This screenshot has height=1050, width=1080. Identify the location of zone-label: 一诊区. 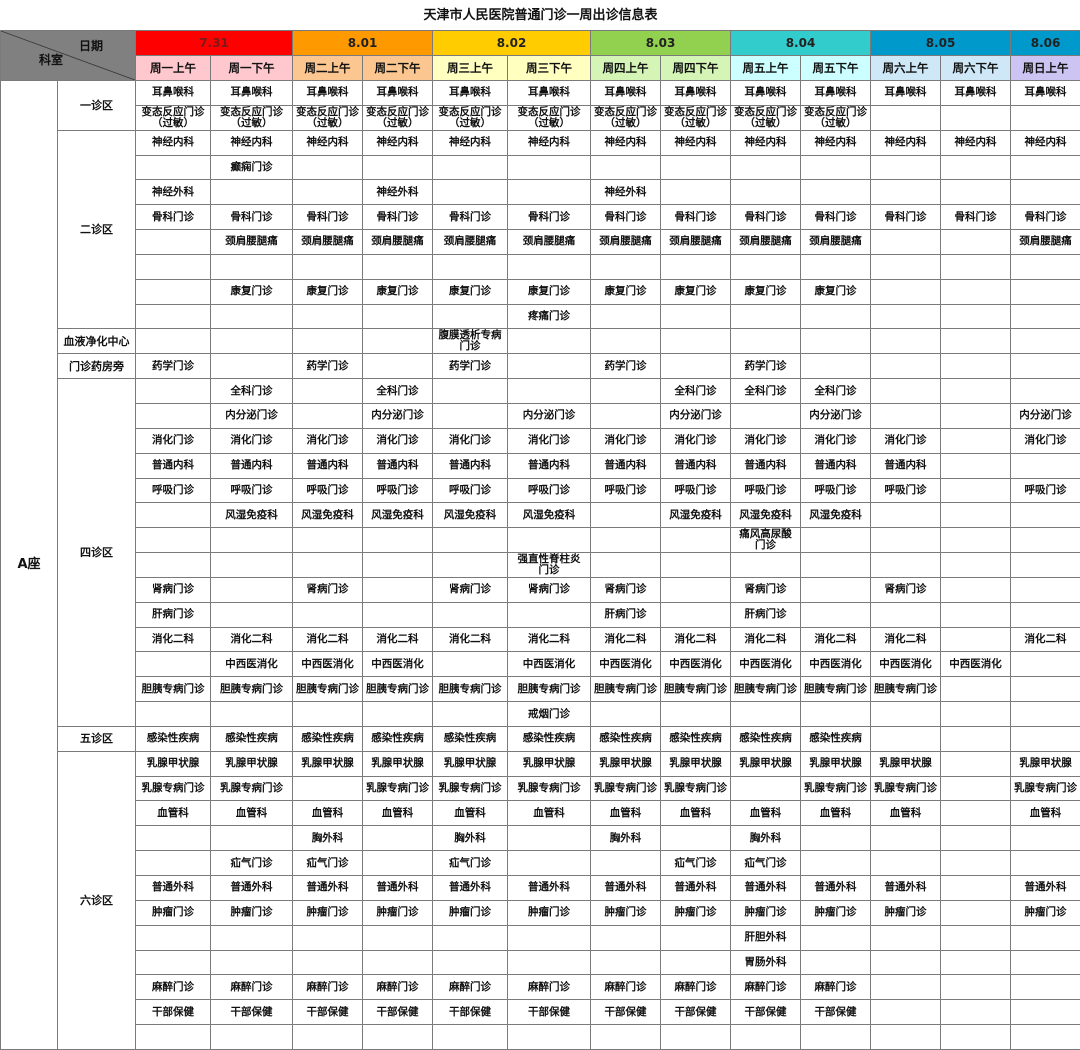
(96, 105).